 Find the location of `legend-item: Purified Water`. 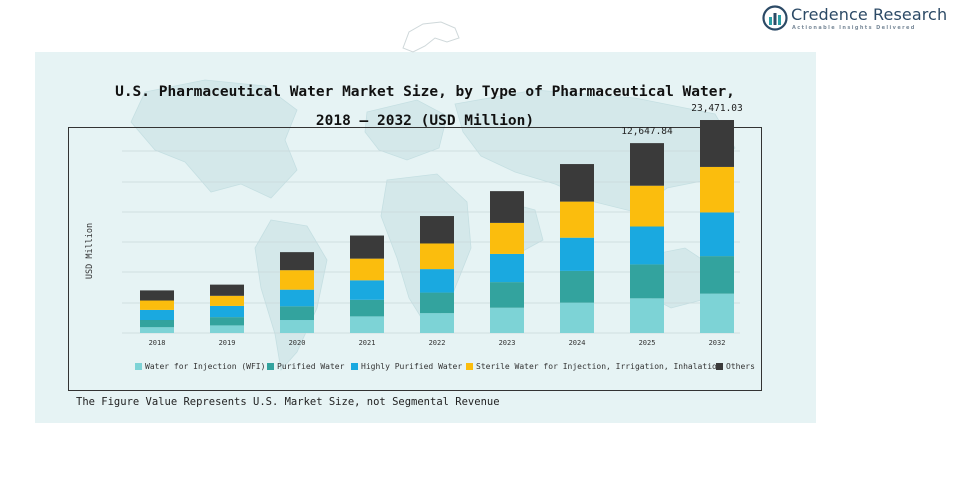

legend-item: Purified Water is located at coordinates (305, 366).